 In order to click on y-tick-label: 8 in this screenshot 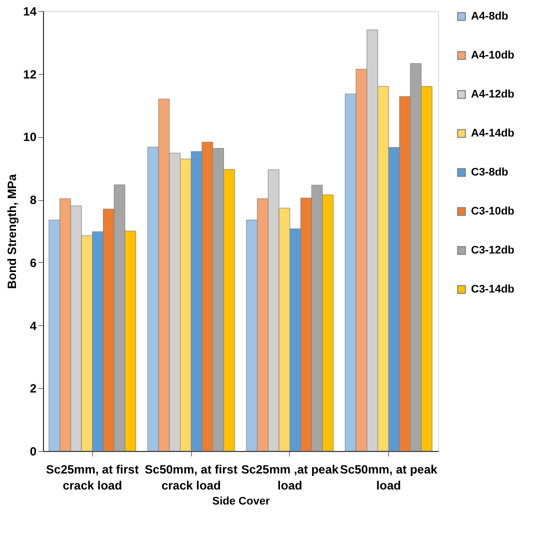, I will do `click(33, 200)`.